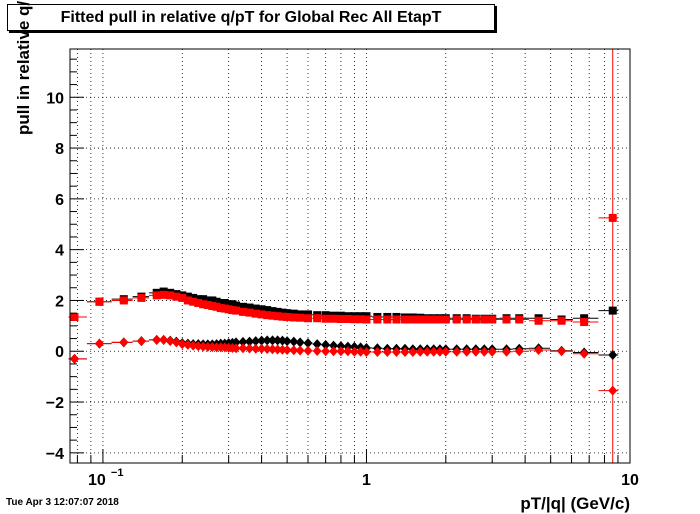  I want to click on y-axis-label: pull in relative q/pT, so click(23, 67).